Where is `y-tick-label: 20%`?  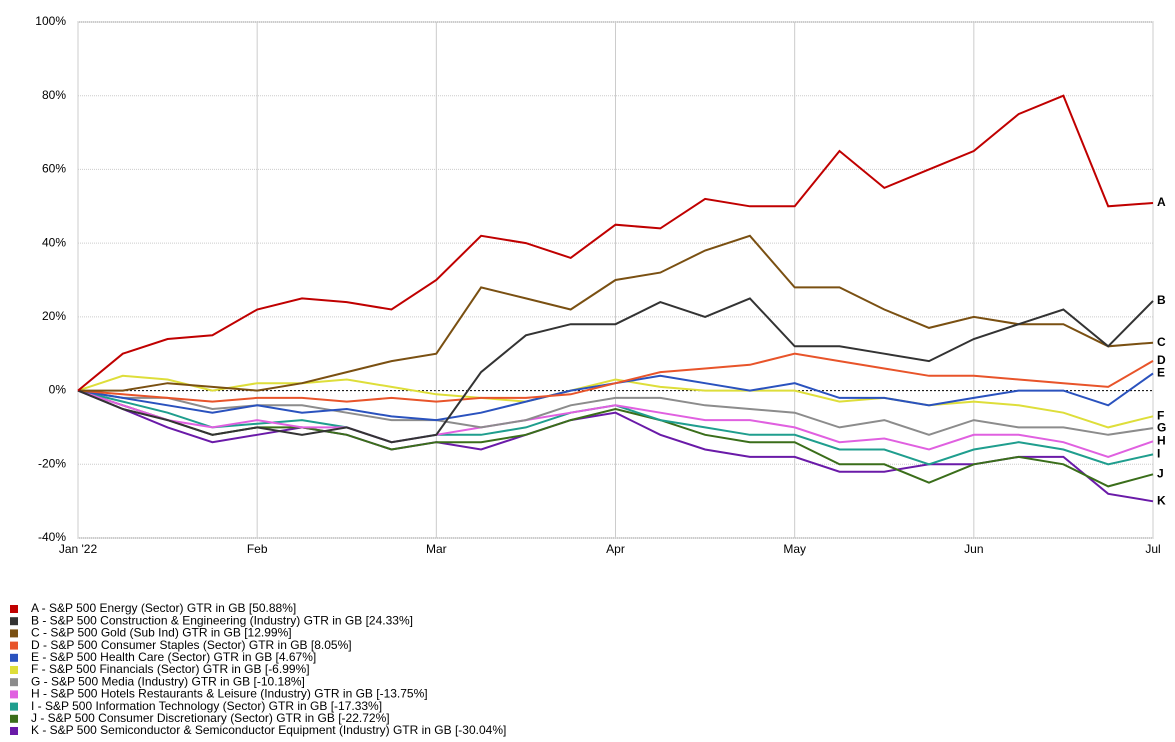 y-tick-label: 20% is located at coordinates (54, 316).